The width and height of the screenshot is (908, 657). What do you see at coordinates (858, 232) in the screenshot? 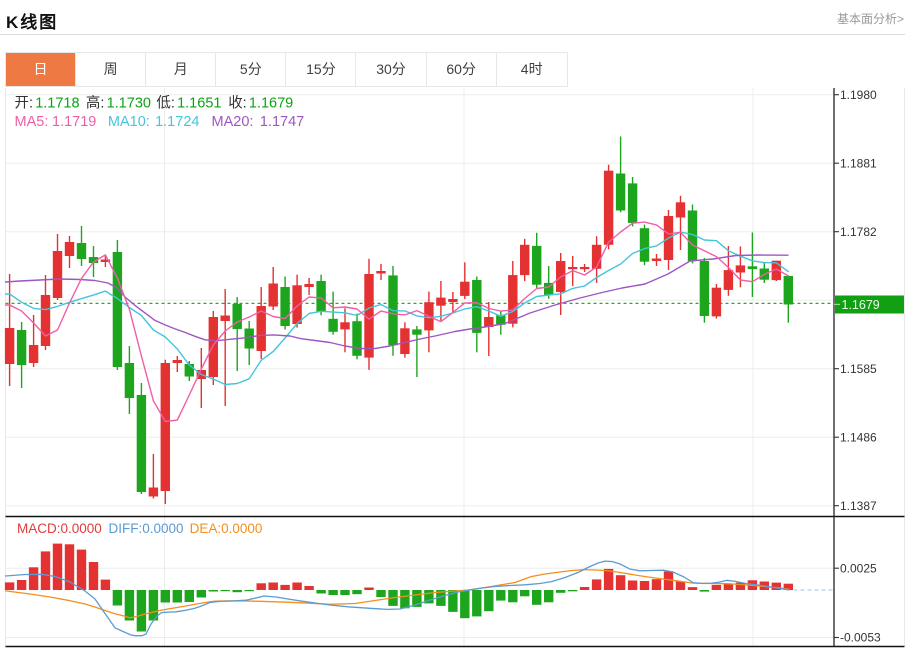
I see `svg-text: 1.1782` at bounding box center [858, 232].